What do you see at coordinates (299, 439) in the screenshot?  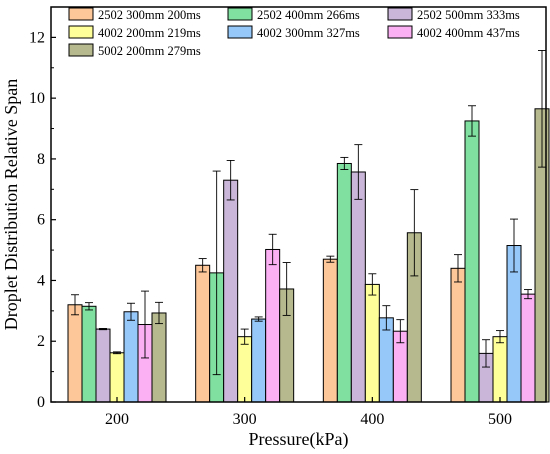 I see `x-axis-title: Pressure(kPa)` at bounding box center [299, 439].